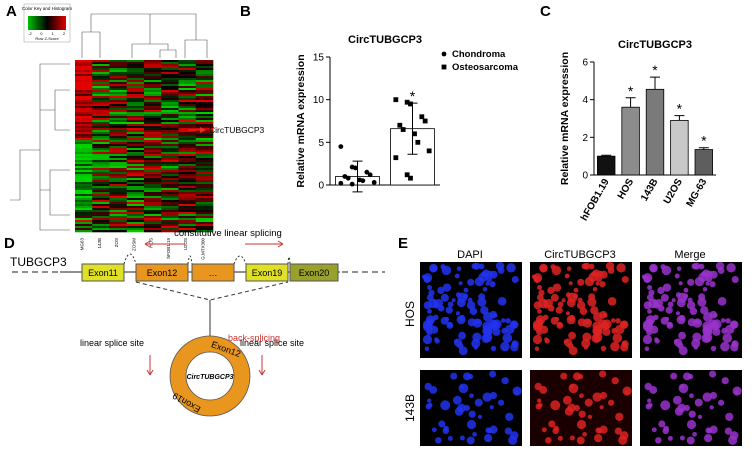 The width and height of the screenshot is (752, 449). I want to click on color-key-title: Color Key and Histogram, so click(47, 8).